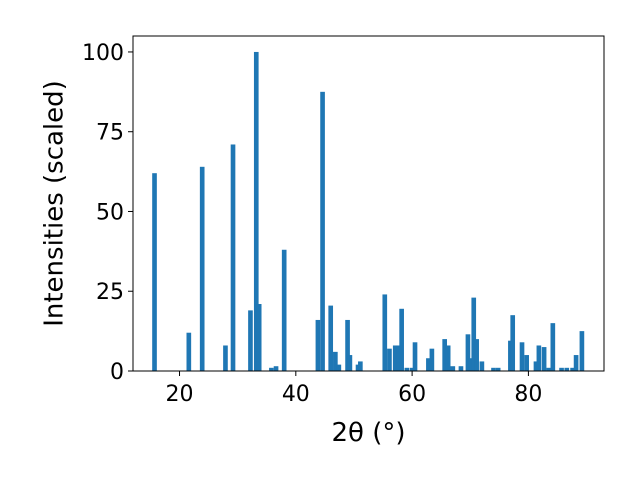 This screenshot has width=640, height=480. Describe the element at coordinates (55, 203) in the screenshot. I see `y-axis-label: Intensities (scaled)` at that location.